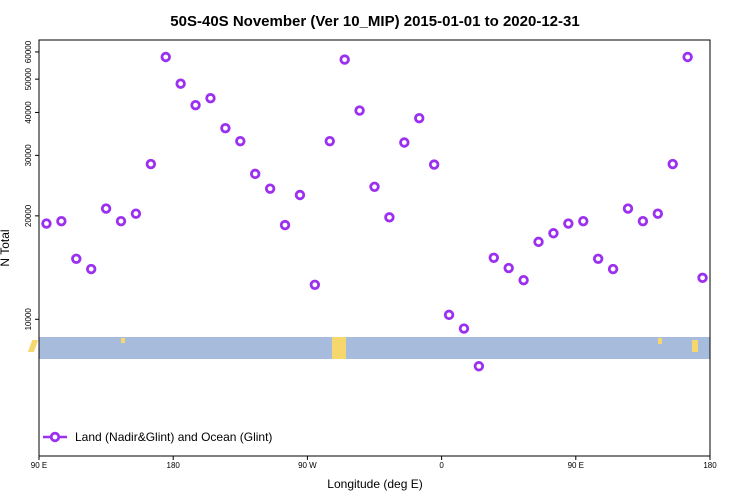  Describe the element at coordinates (28, 112) in the screenshot. I see `y-tick-label: 40000` at that location.